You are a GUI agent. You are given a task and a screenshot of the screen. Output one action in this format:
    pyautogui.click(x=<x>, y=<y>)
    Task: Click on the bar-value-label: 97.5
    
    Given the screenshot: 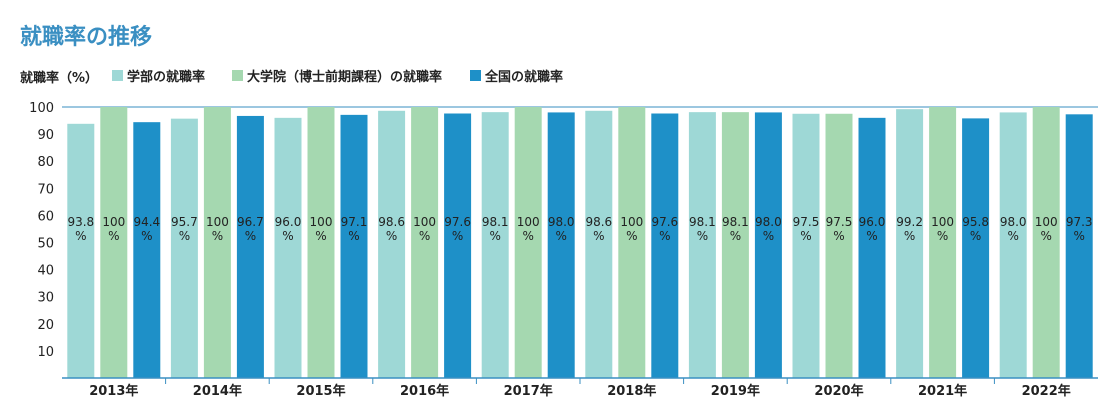 What is the action you would take?
    pyautogui.click(x=839, y=222)
    